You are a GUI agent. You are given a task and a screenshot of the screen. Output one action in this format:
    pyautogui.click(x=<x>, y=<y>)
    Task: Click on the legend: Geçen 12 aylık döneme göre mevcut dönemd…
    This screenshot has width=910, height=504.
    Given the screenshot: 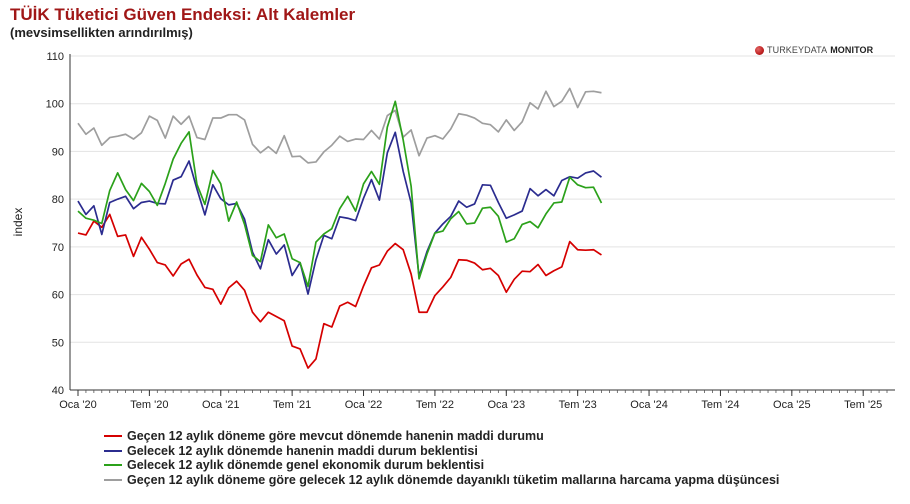 What is the action you would take?
    pyautogui.click(x=441, y=458)
    